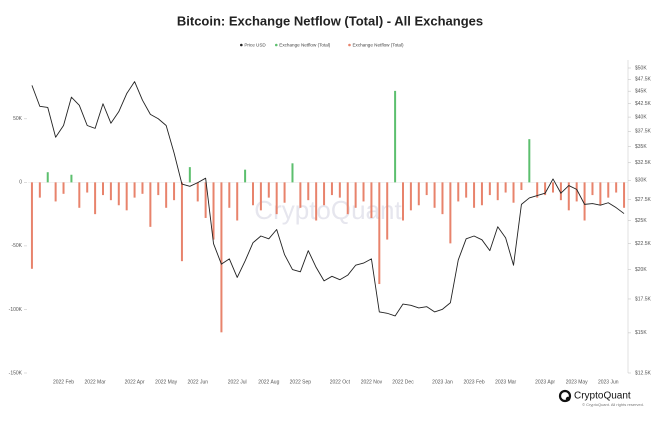  What do you see at coordinates (641, 270) in the screenshot?
I see `y2-tick-label: $20K` at bounding box center [641, 270].